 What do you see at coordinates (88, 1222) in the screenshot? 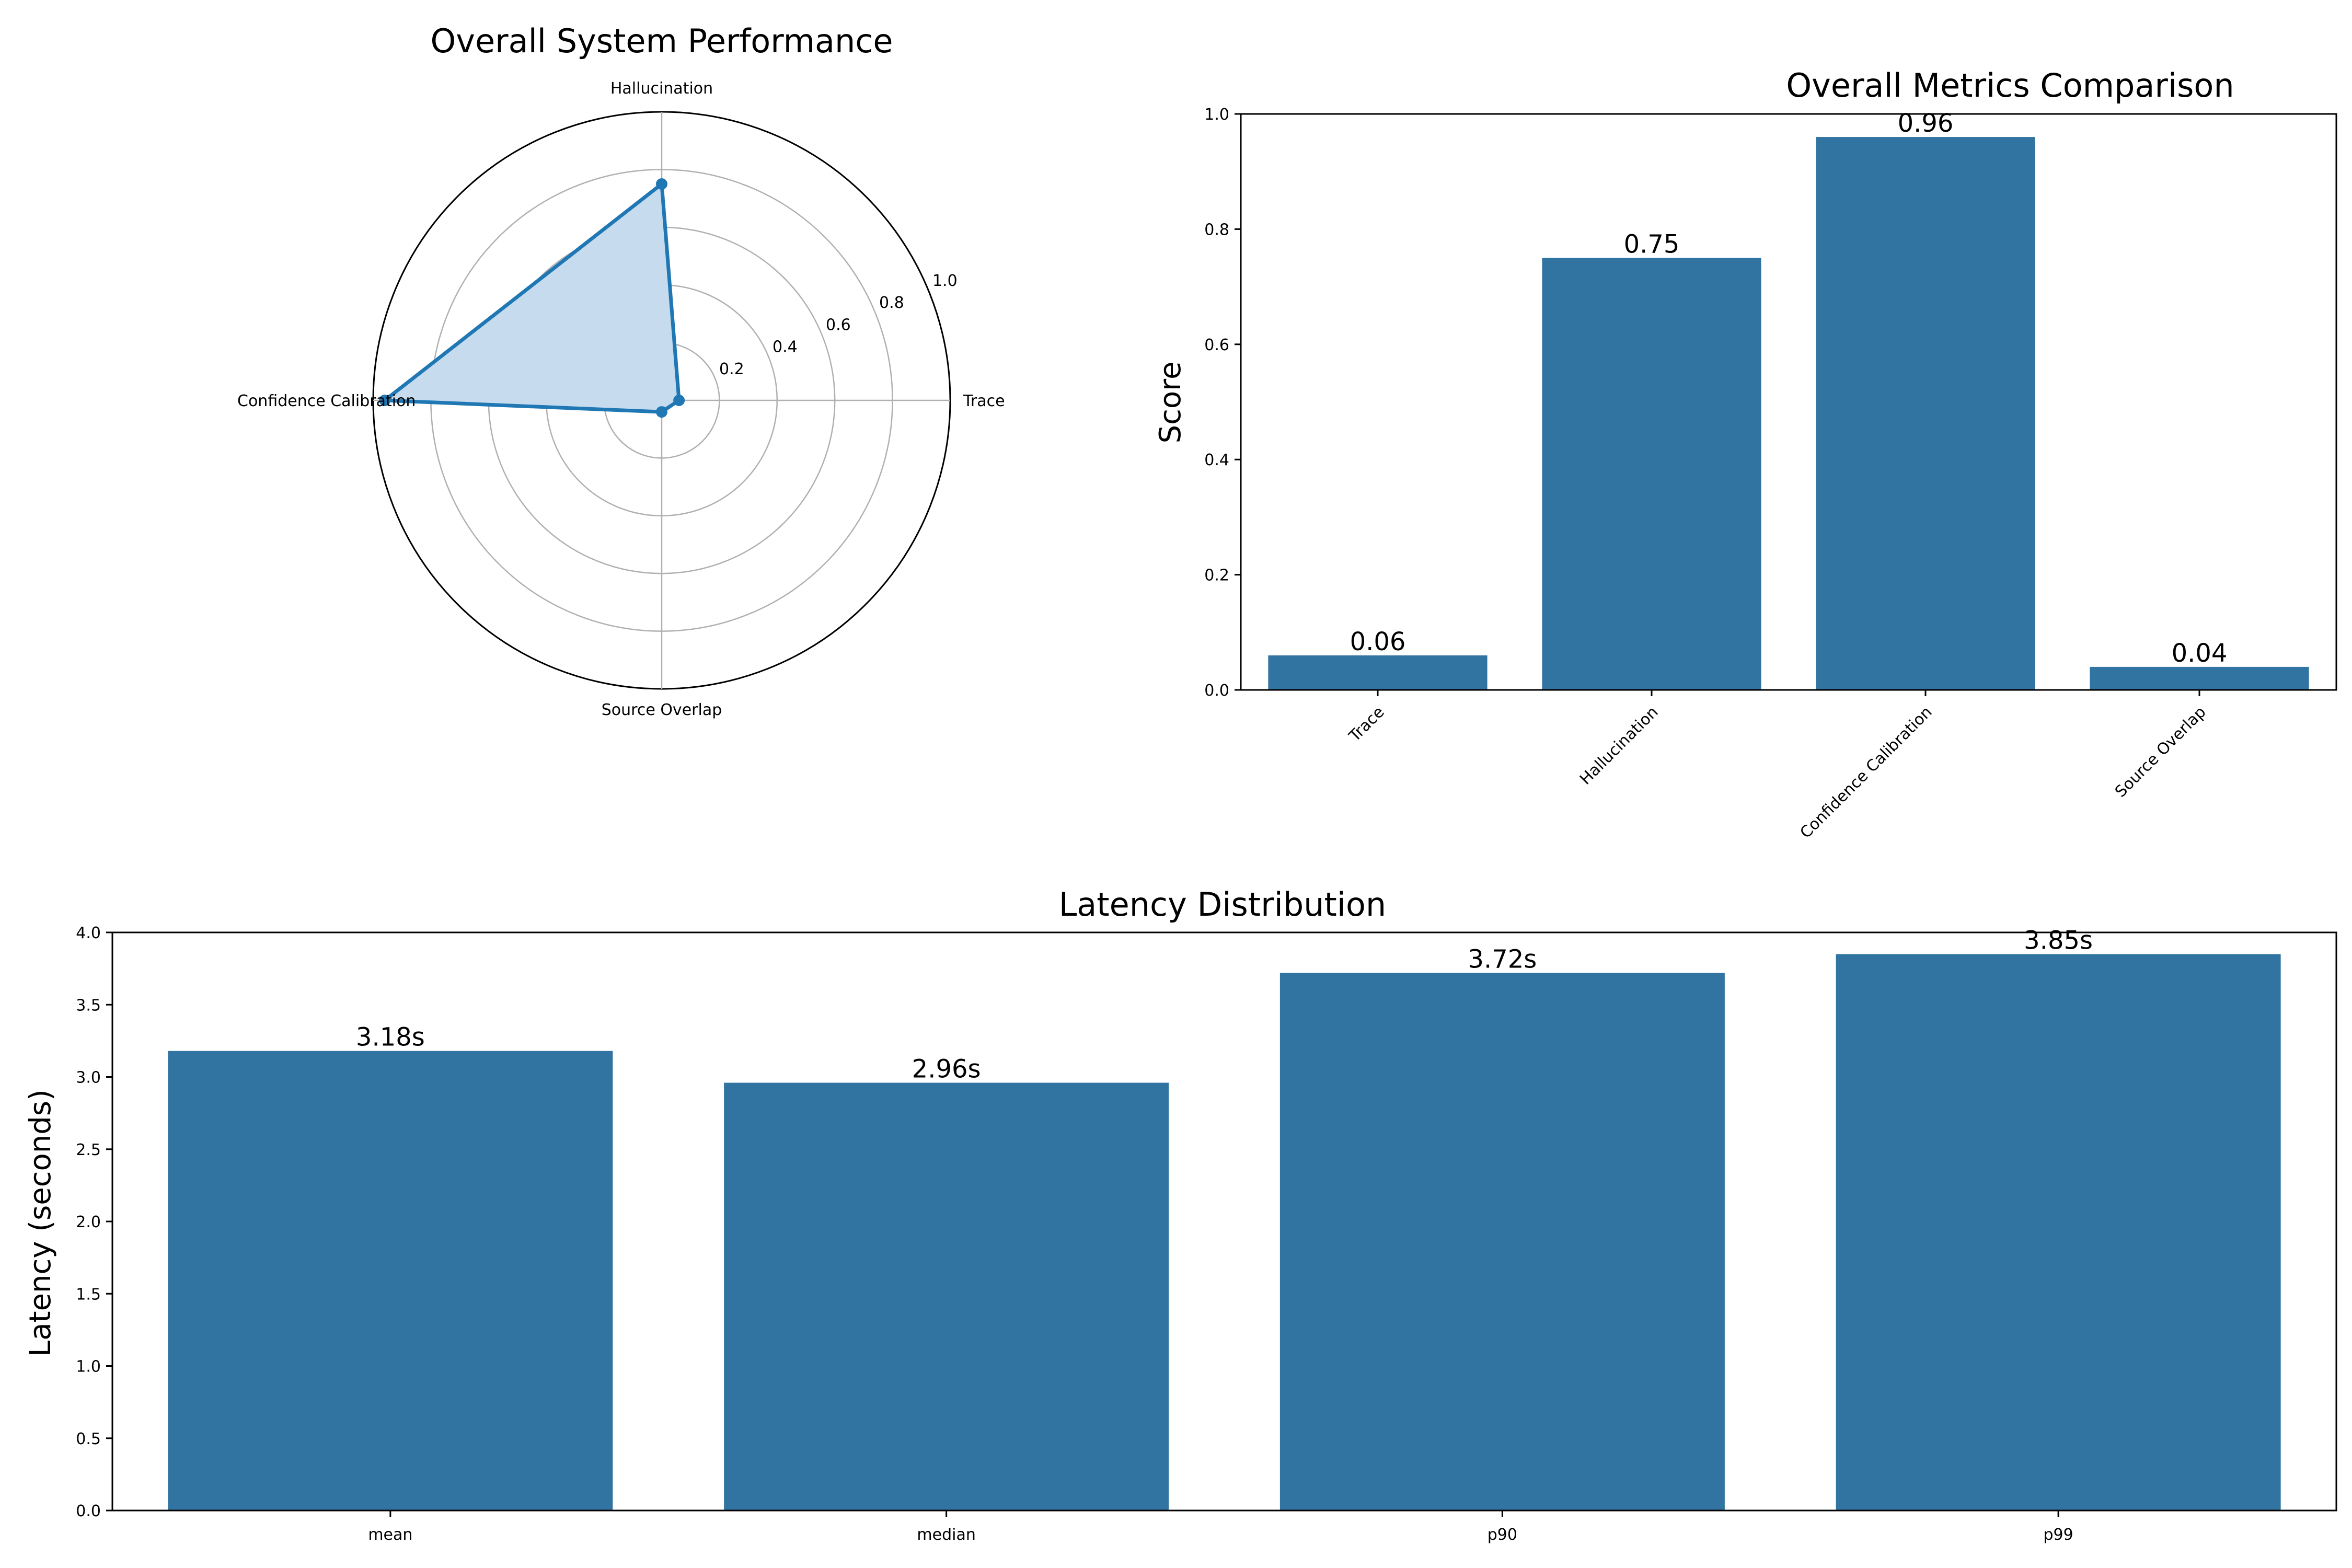
I see `y-tick-label: 2.0` at bounding box center [88, 1222].